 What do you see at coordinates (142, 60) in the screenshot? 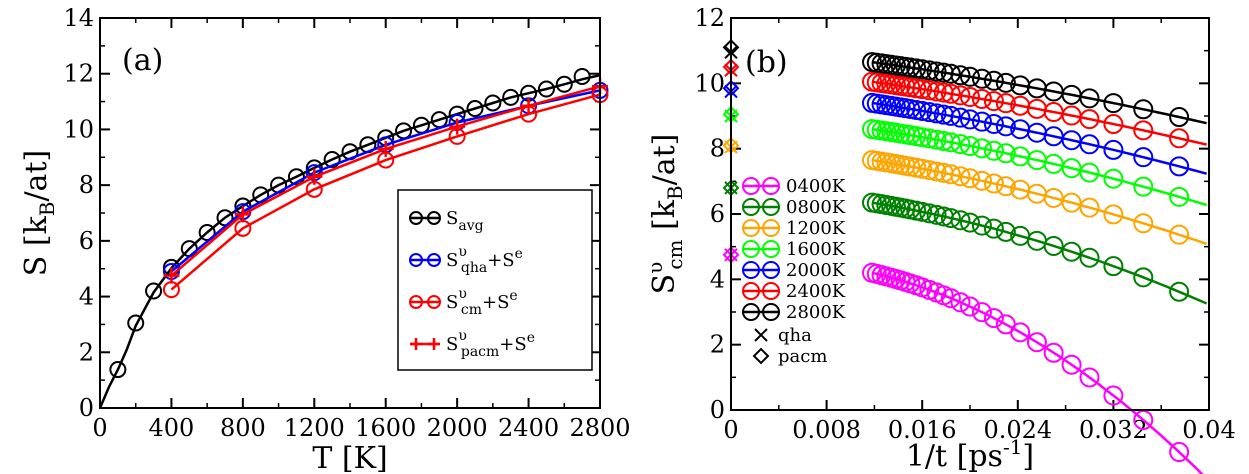
I see `panel-a-label: (a)` at bounding box center [142, 60].